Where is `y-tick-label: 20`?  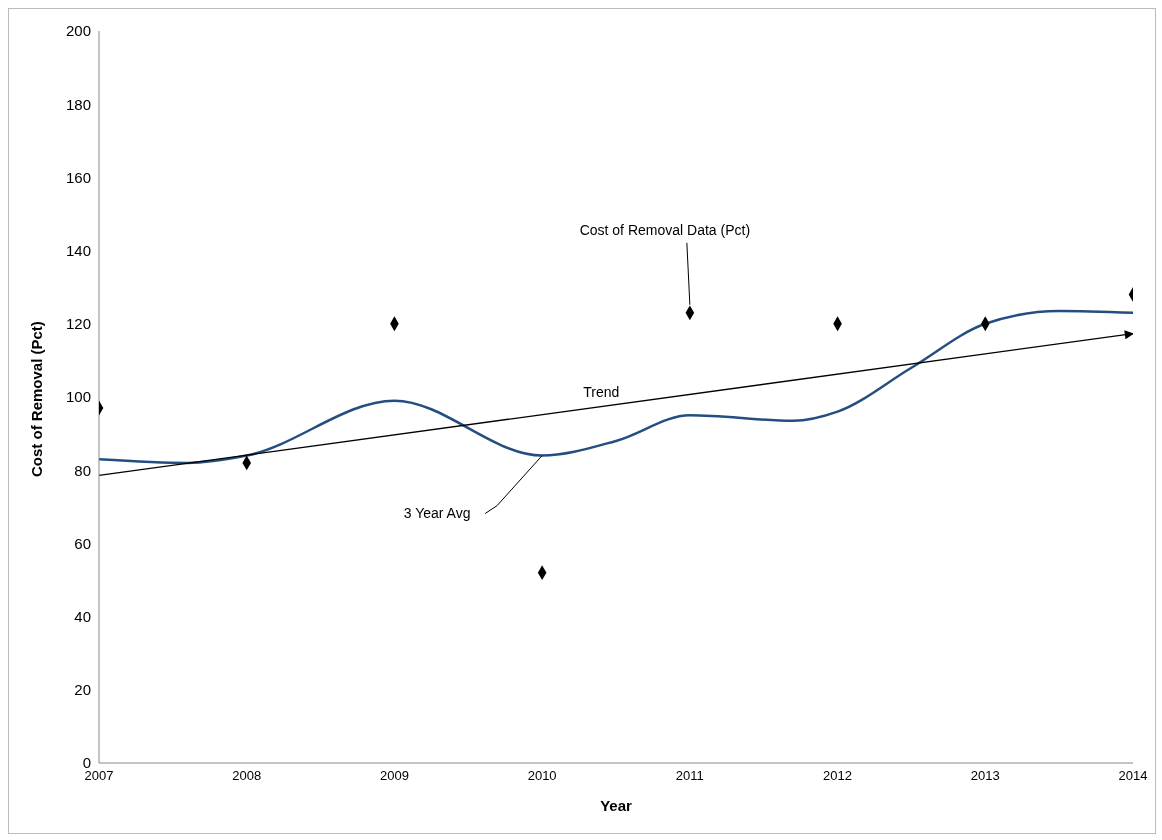
y-tick-label: 20 is located at coordinates (82, 690).